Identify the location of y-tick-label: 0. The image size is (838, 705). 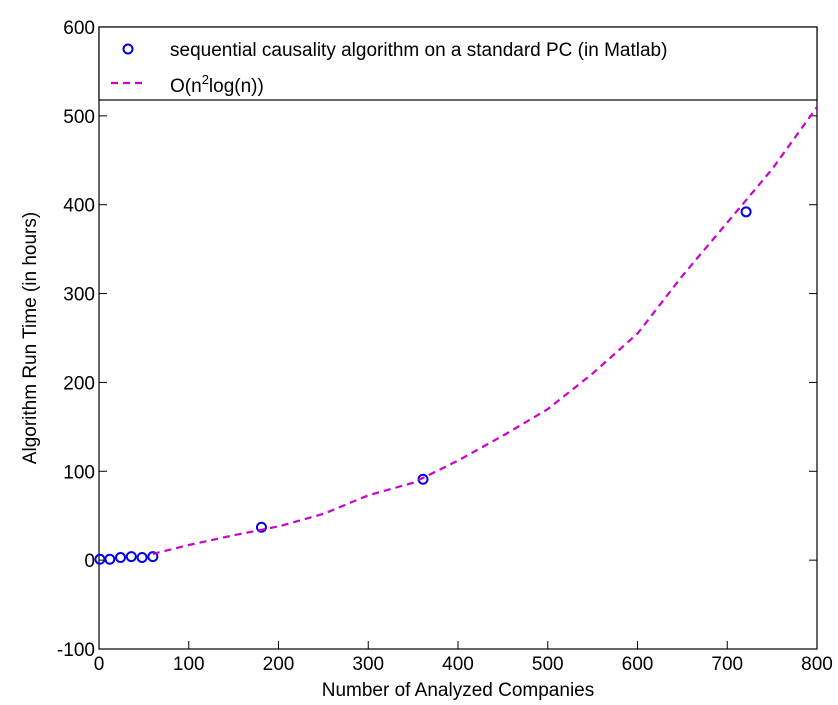
(89, 561).